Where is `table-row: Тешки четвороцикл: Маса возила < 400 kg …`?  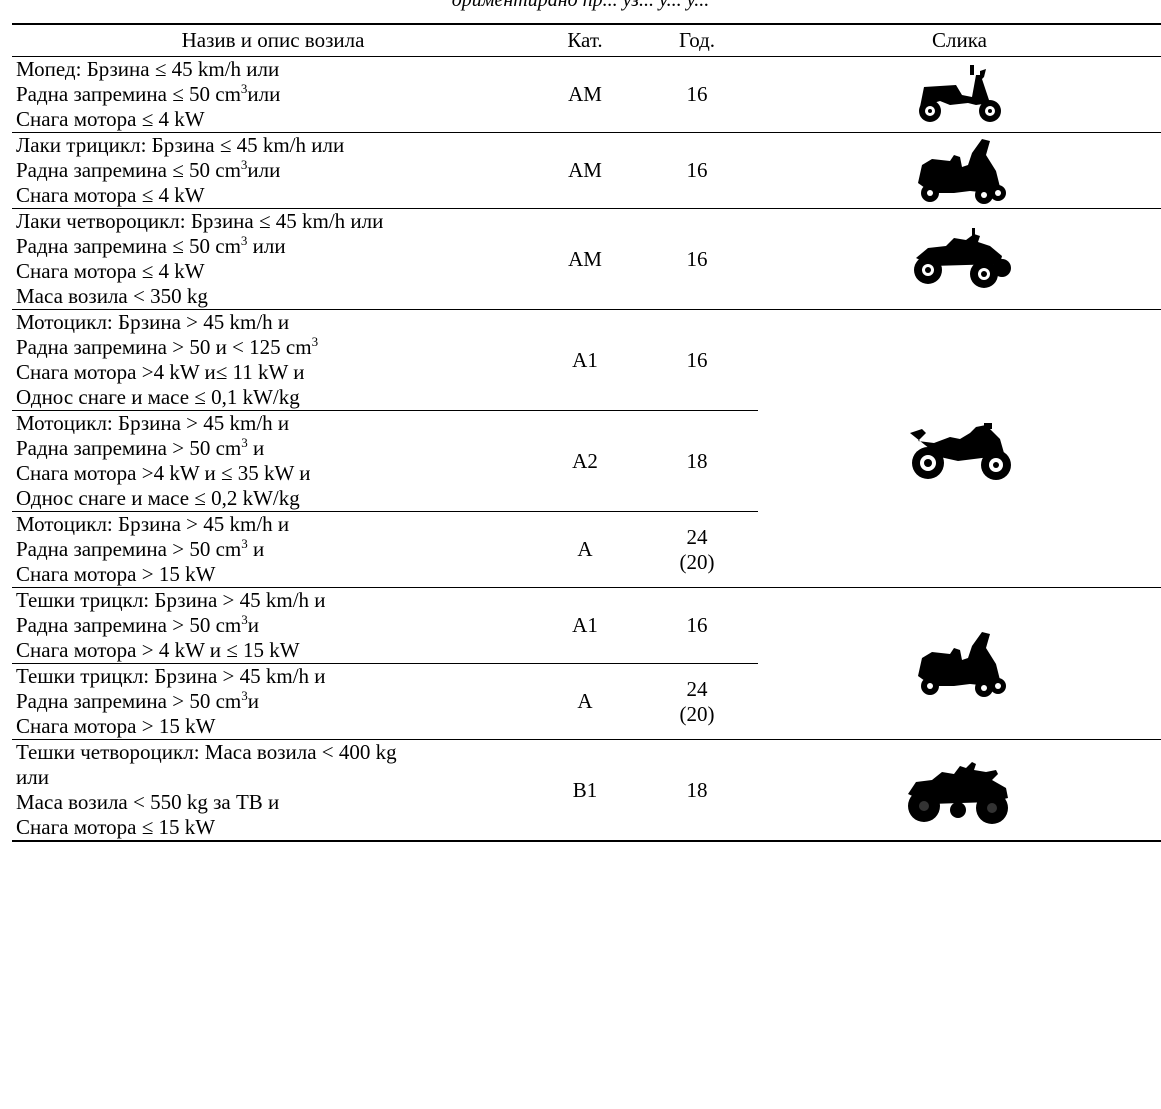 table-row: Тешки четвороцикл: Маса возила < 400 kg … is located at coordinates (586, 790).